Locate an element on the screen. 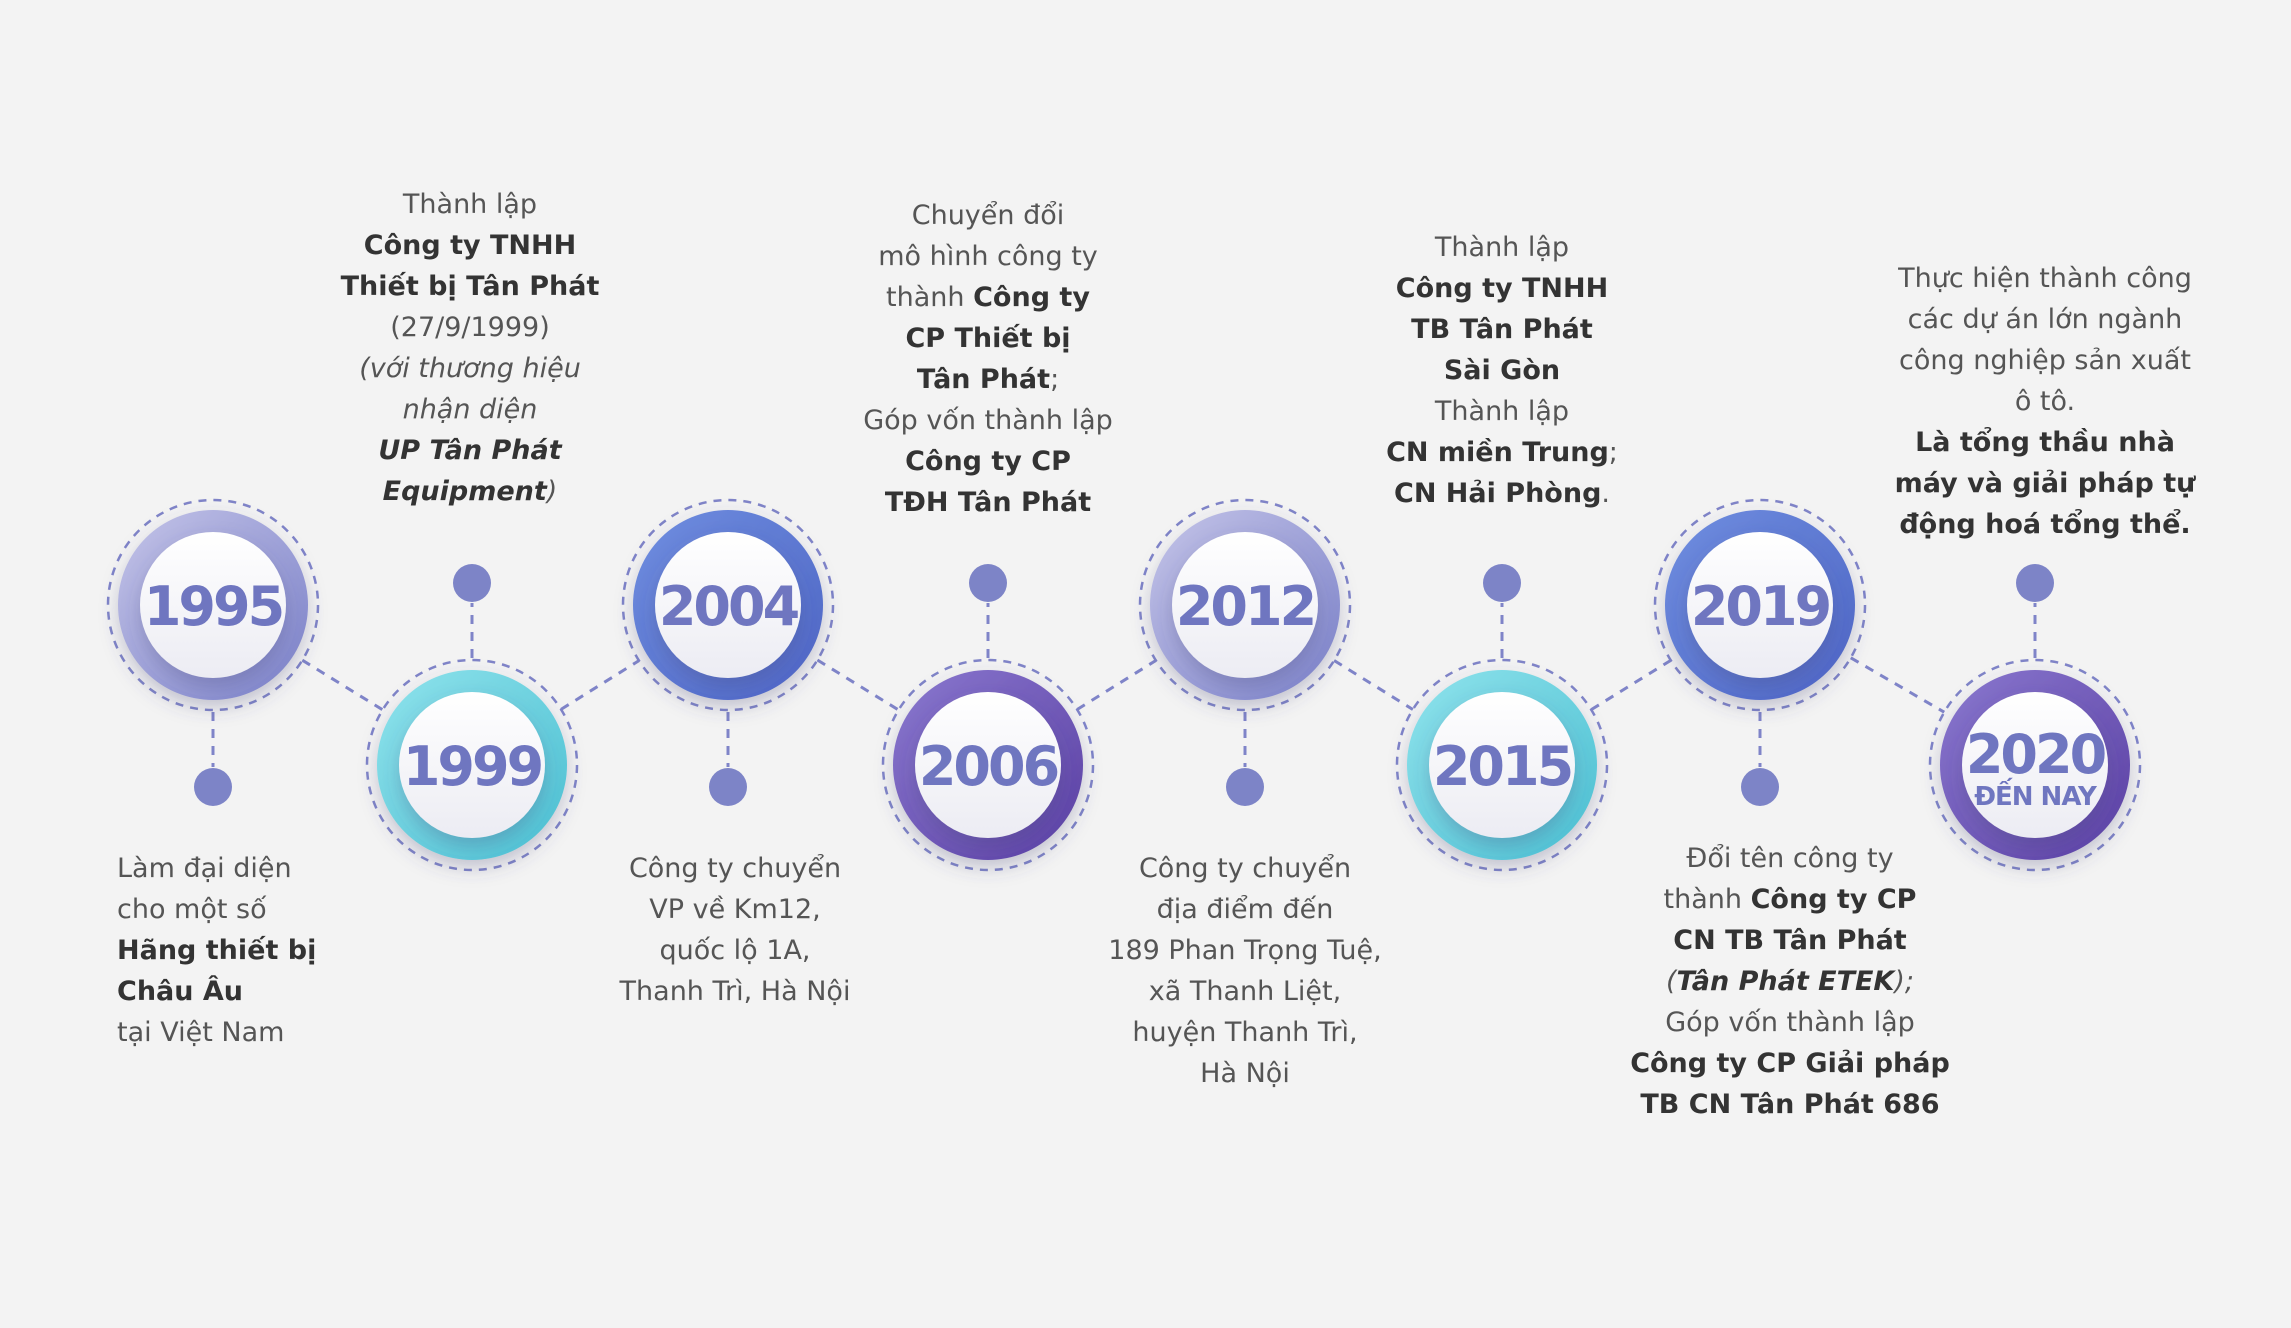 The image size is (2291, 1328). year-label: 1999 is located at coordinates (472, 766).